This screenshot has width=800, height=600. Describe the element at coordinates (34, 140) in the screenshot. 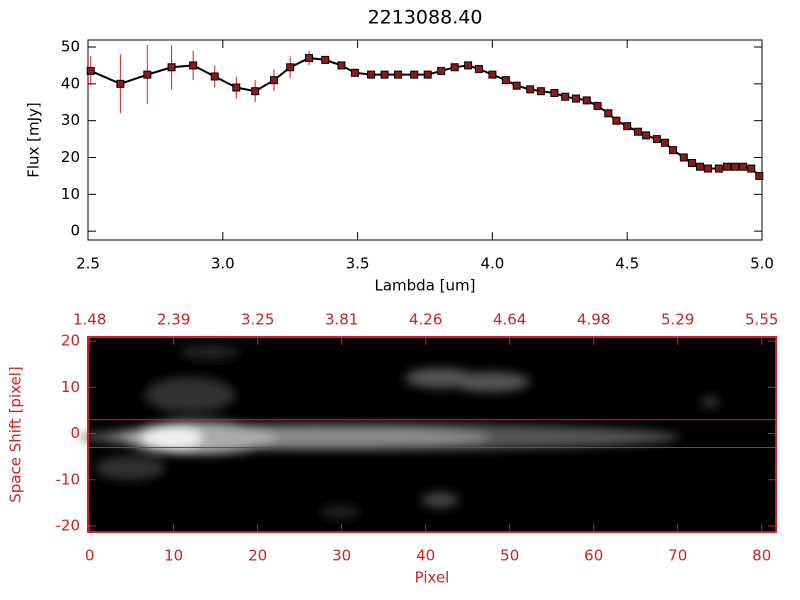

I see `y-axis-label: Flux [mJy]` at that location.